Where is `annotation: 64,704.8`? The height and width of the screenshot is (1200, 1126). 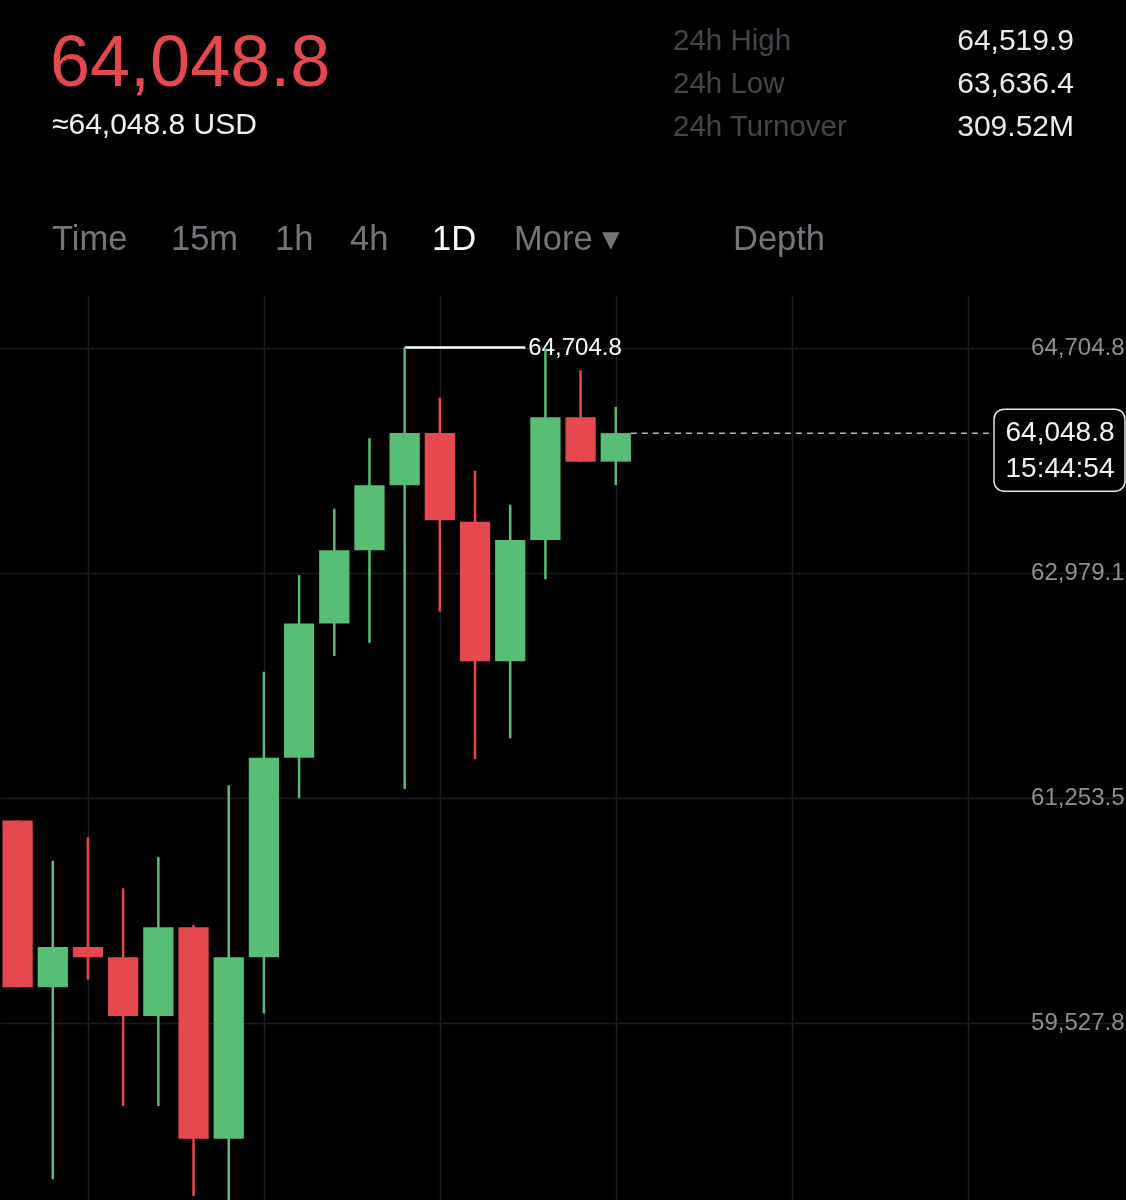 annotation: 64,704.8 is located at coordinates (575, 346).